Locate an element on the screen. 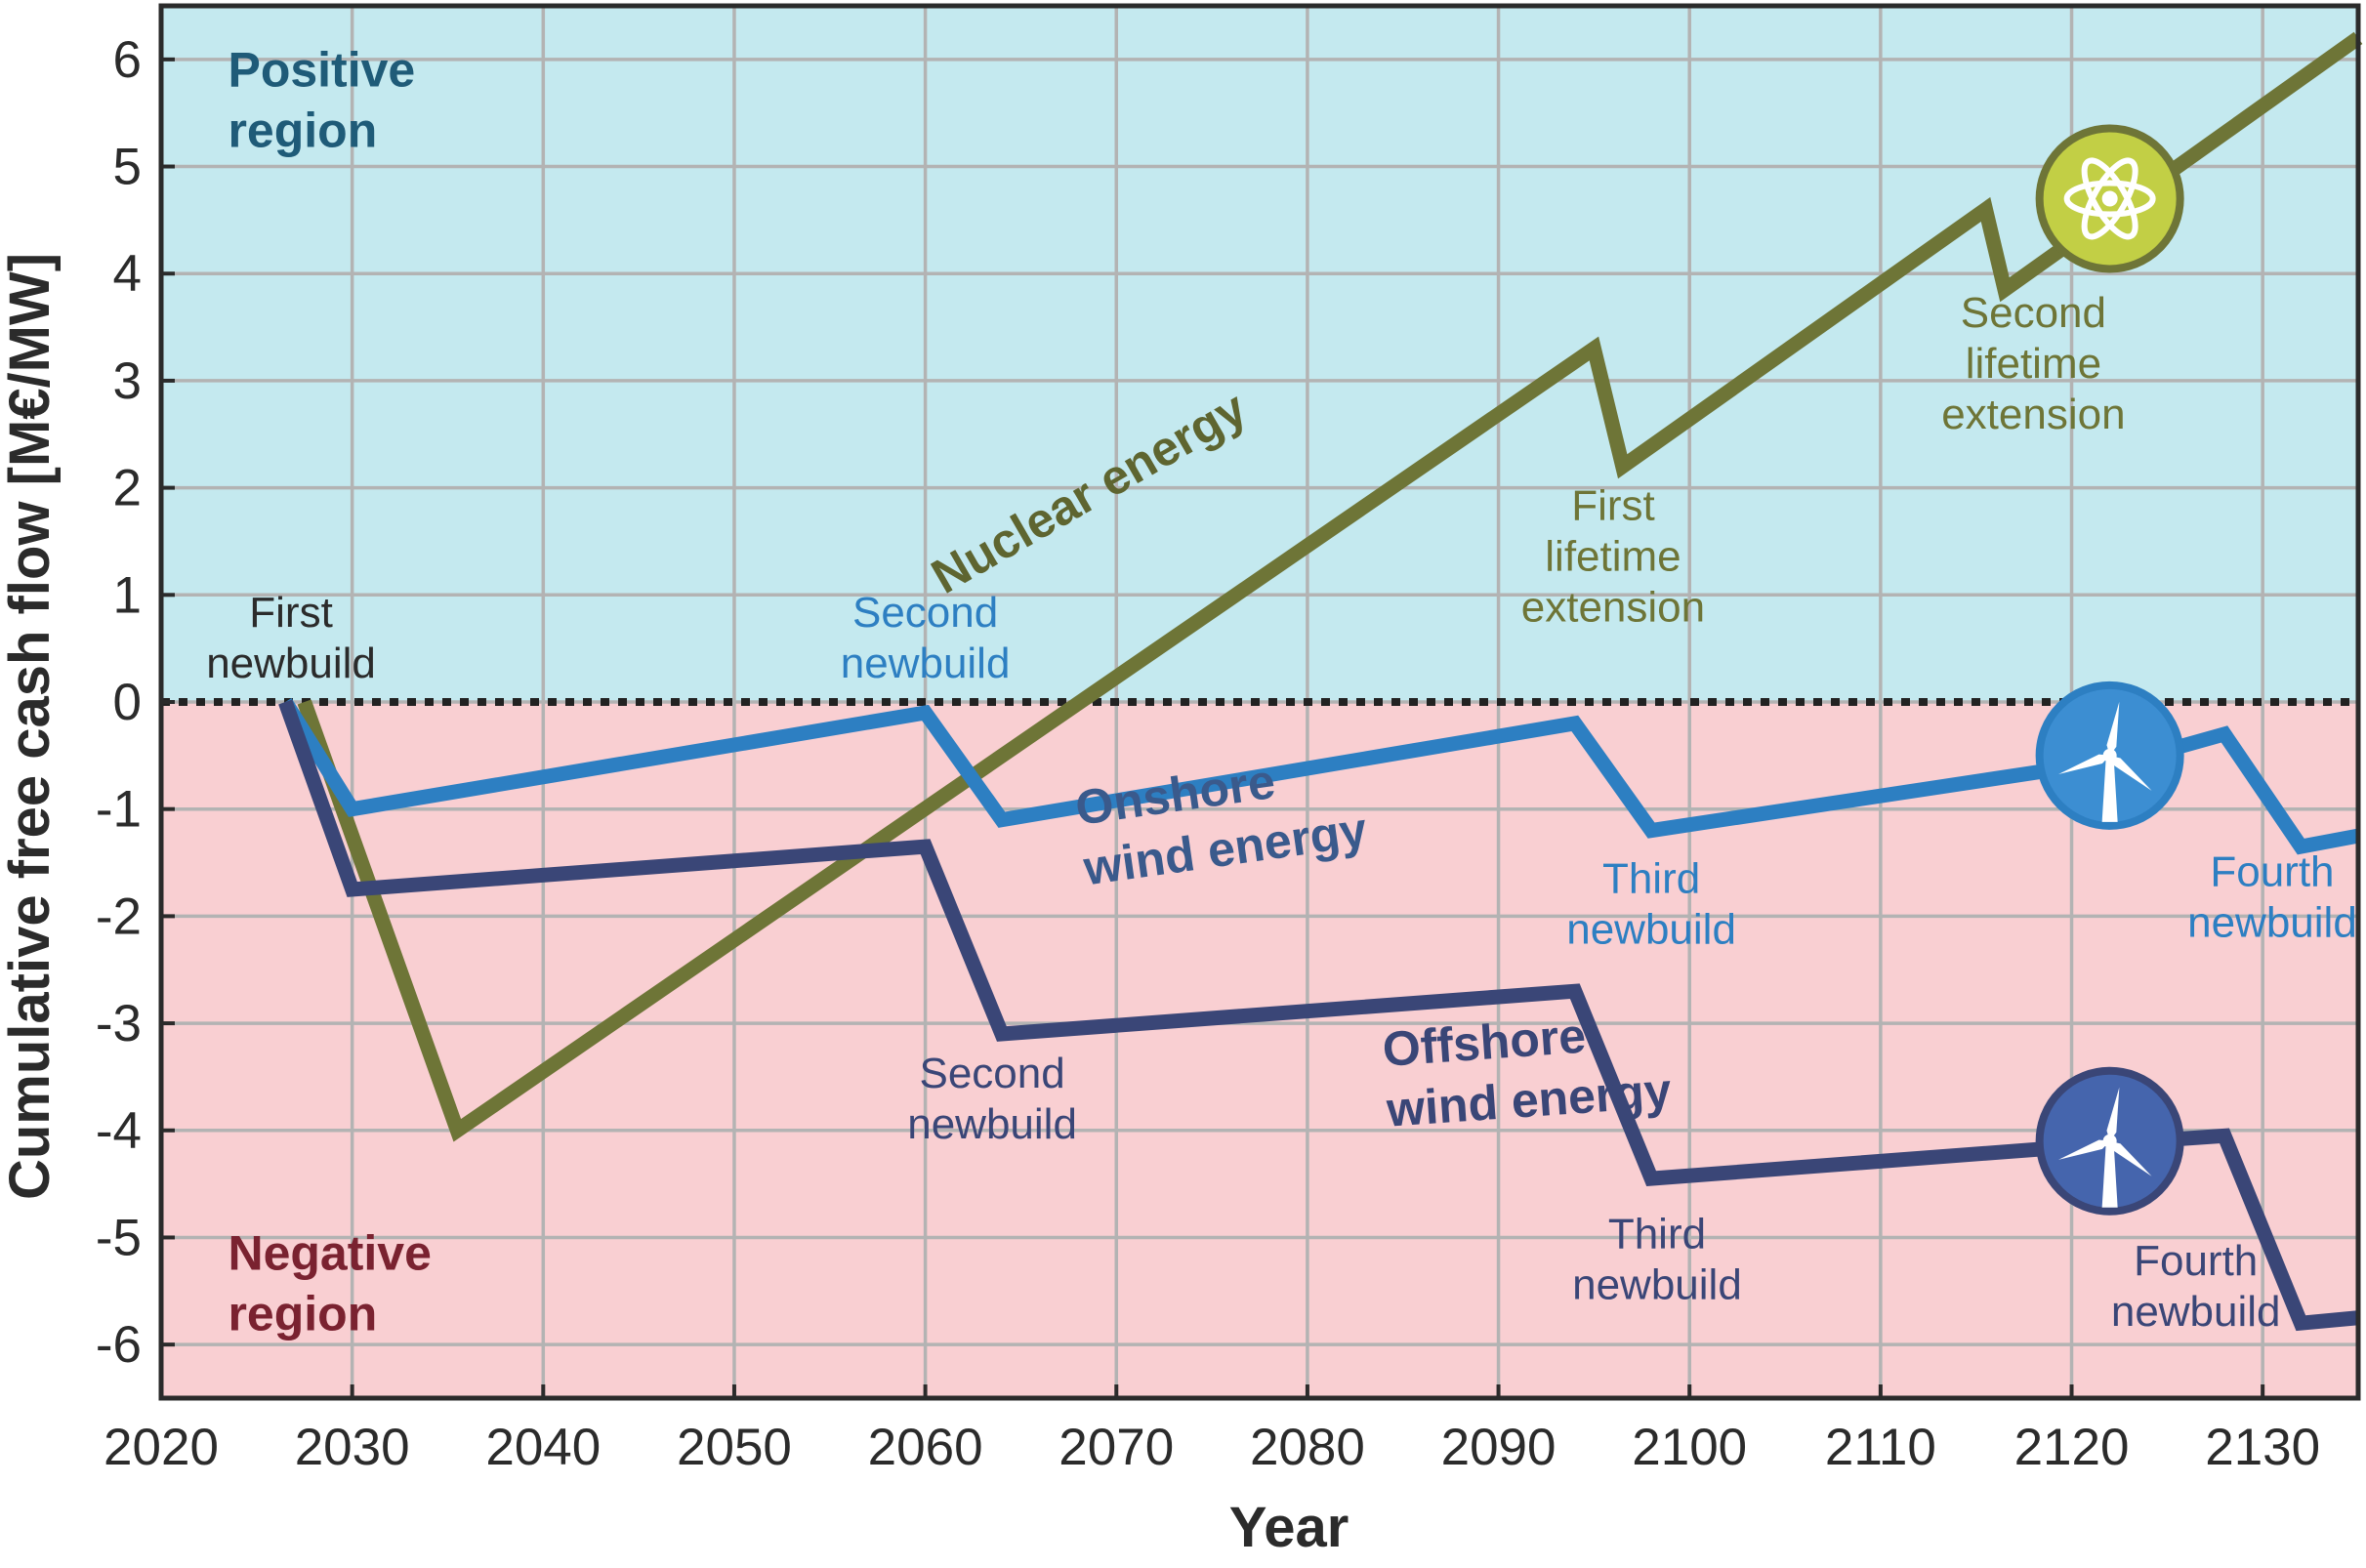 This screenshot has height=1568, width=2366. x-axis-title: Year is located at coordinates (1289, 1527).